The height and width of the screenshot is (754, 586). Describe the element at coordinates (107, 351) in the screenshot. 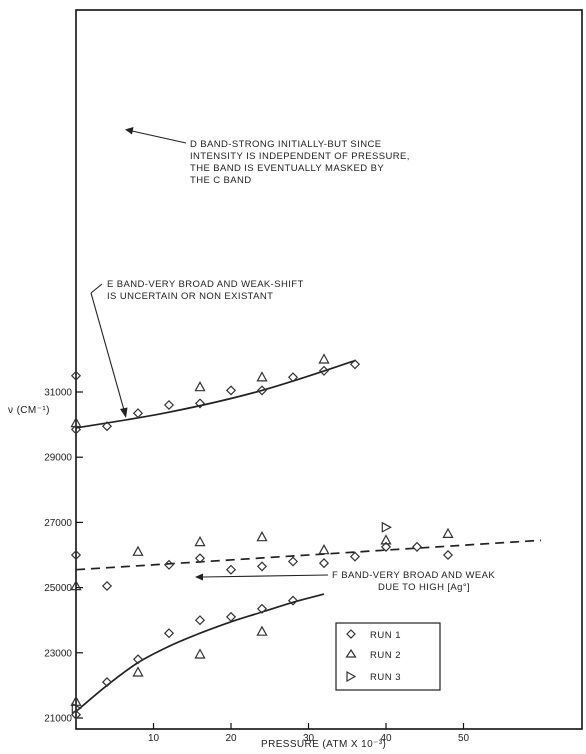

I see `annotation-e-arrow-b` at that location.